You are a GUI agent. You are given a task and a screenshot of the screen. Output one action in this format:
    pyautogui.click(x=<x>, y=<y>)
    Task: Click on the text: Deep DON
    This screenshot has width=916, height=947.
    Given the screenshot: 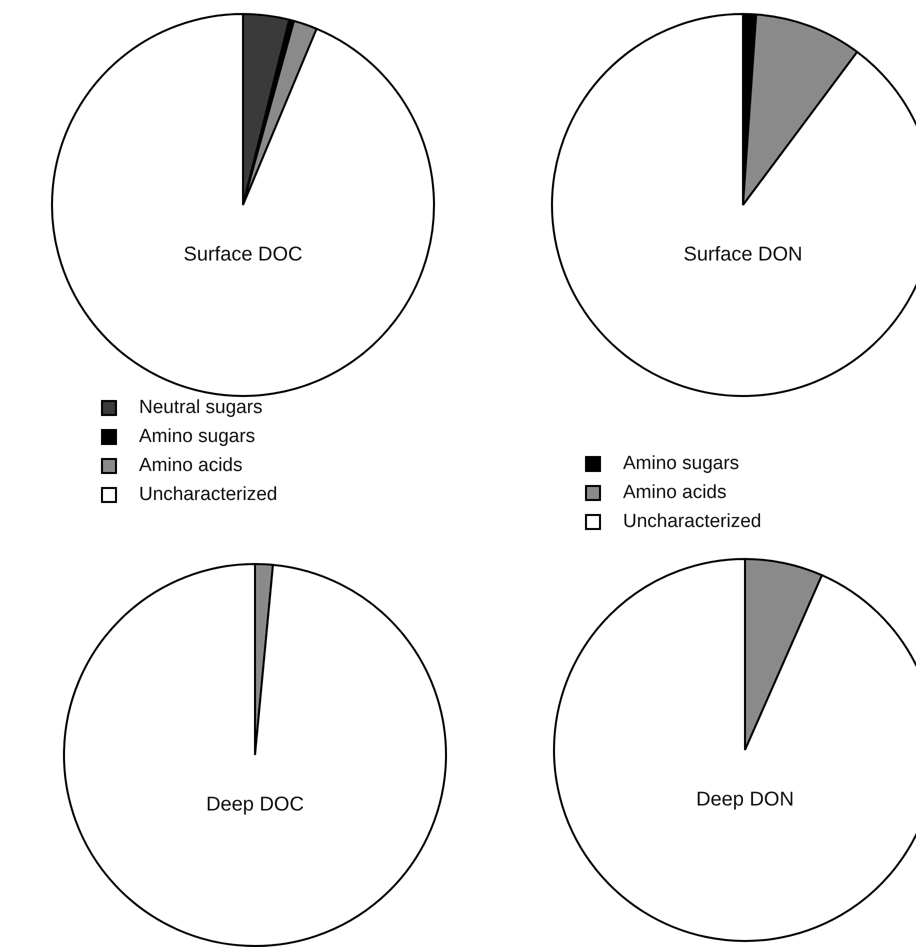 What is the action you would take?
    pyautogui.click(x=745, y=799)
    